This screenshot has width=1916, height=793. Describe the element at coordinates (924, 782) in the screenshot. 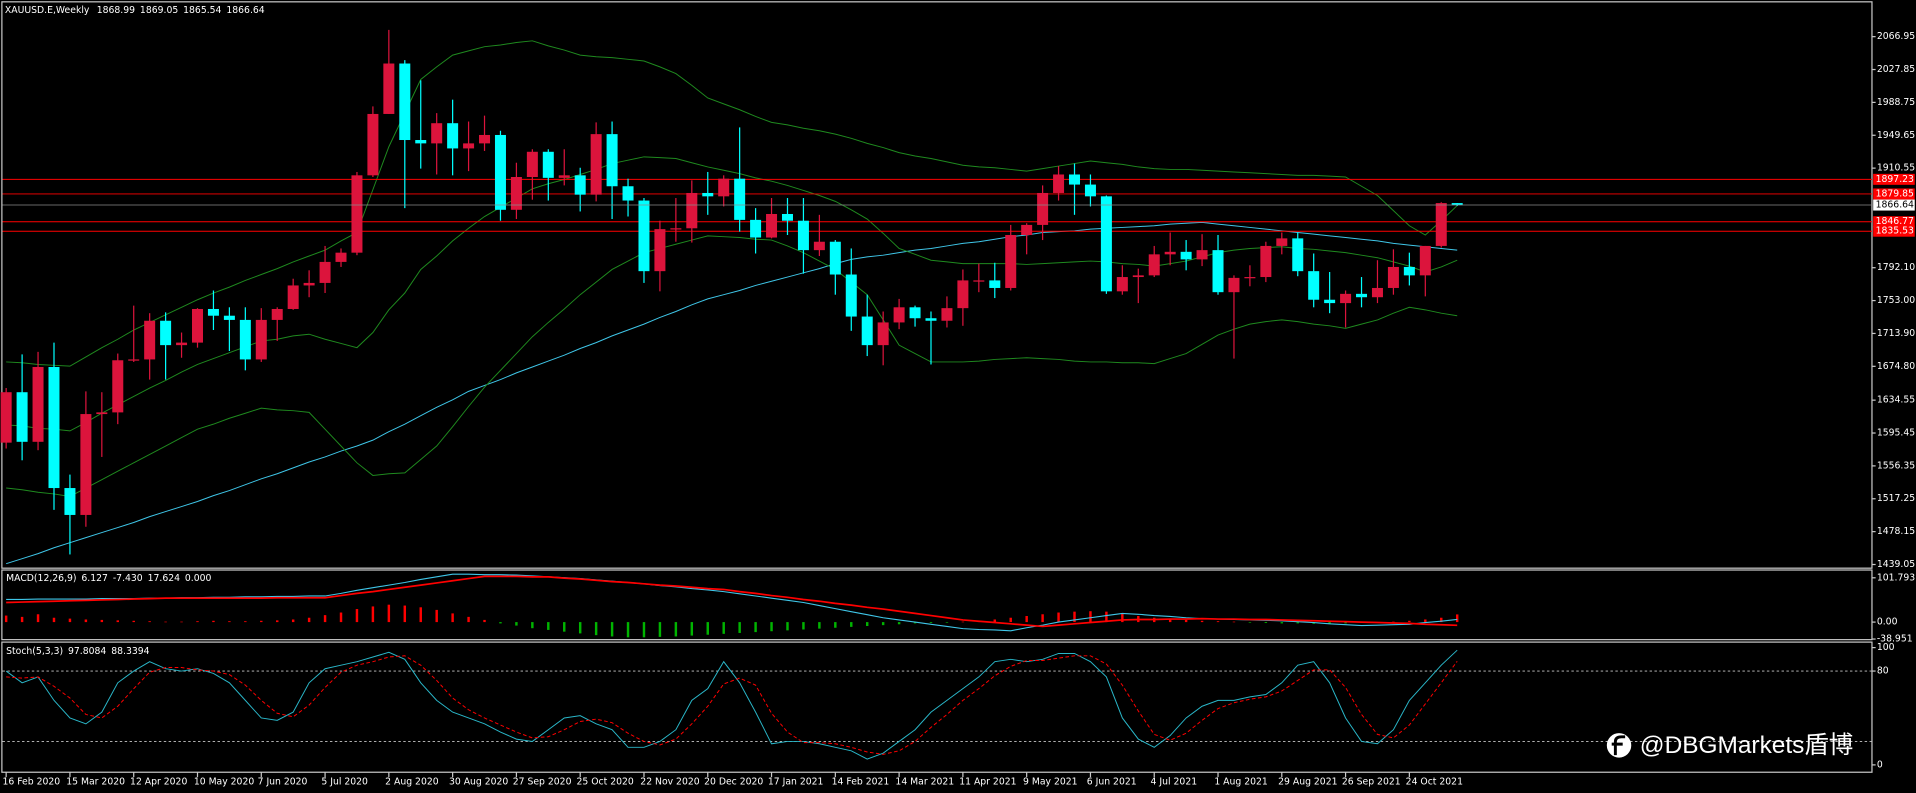

I see `x-tick-label: 14 Mar 2021` at that location.